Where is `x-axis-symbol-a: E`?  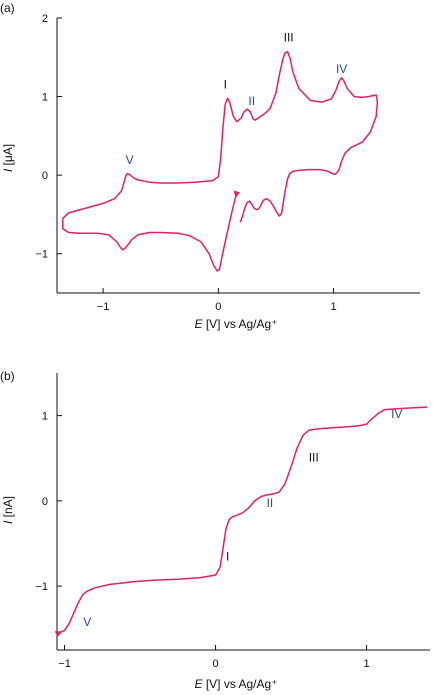 x-axis-symbol-a: E is located at coordinates (198, 324).